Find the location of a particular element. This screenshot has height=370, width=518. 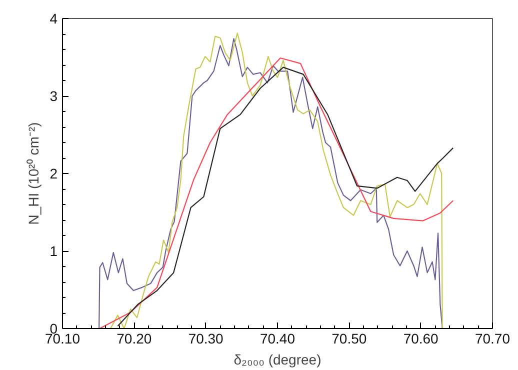

y-tick-label: 2 is located at coordinates (54, 174).